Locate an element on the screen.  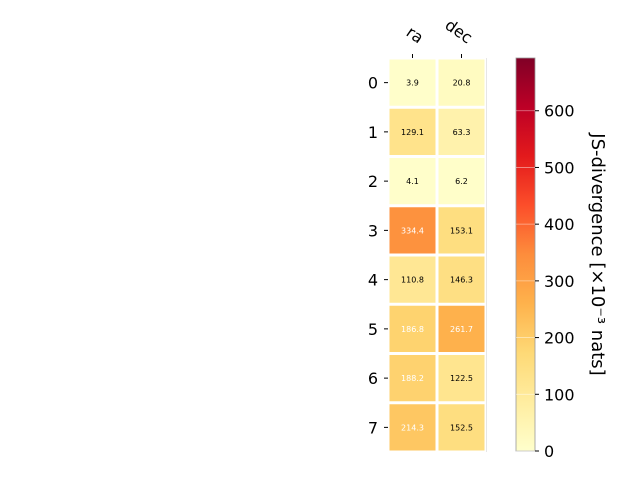
cell-value-label: 20.8 is located at coordinates (462, 83).